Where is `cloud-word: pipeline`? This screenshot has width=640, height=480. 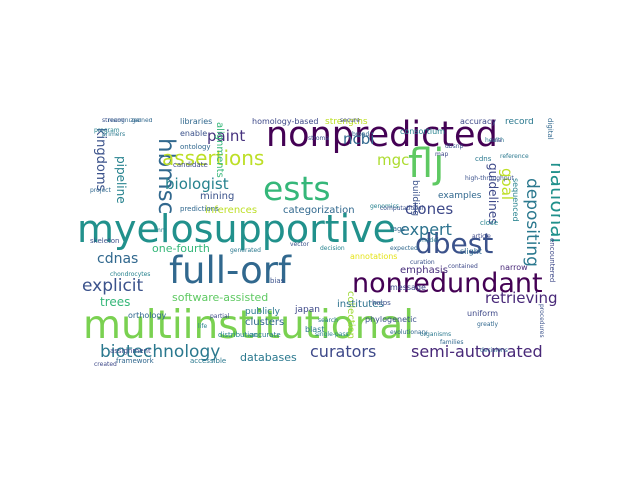 cloud-word: pipeline is located at coordinates (121, 180).